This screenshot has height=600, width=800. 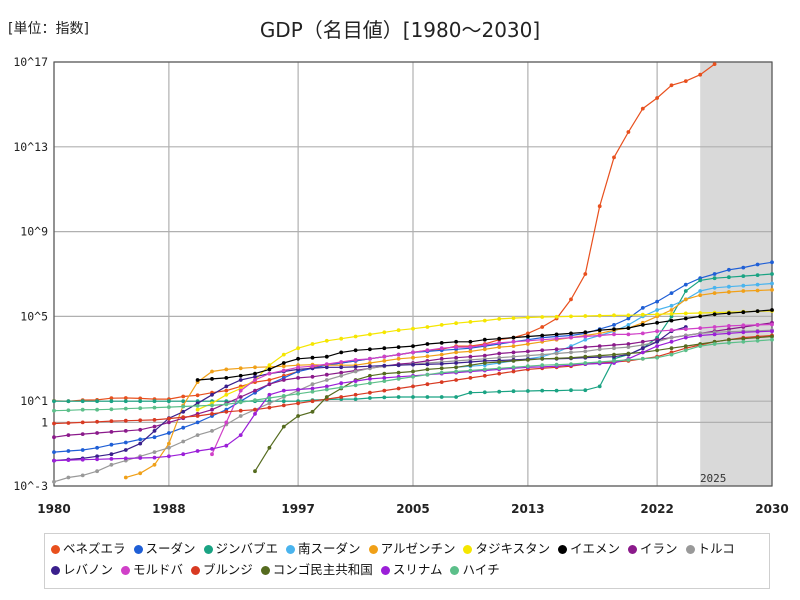 What do you see at coordinates (53, 509) in the screenshot?
I see `x-tick-label: 1980` at bounding box center [53, 509].